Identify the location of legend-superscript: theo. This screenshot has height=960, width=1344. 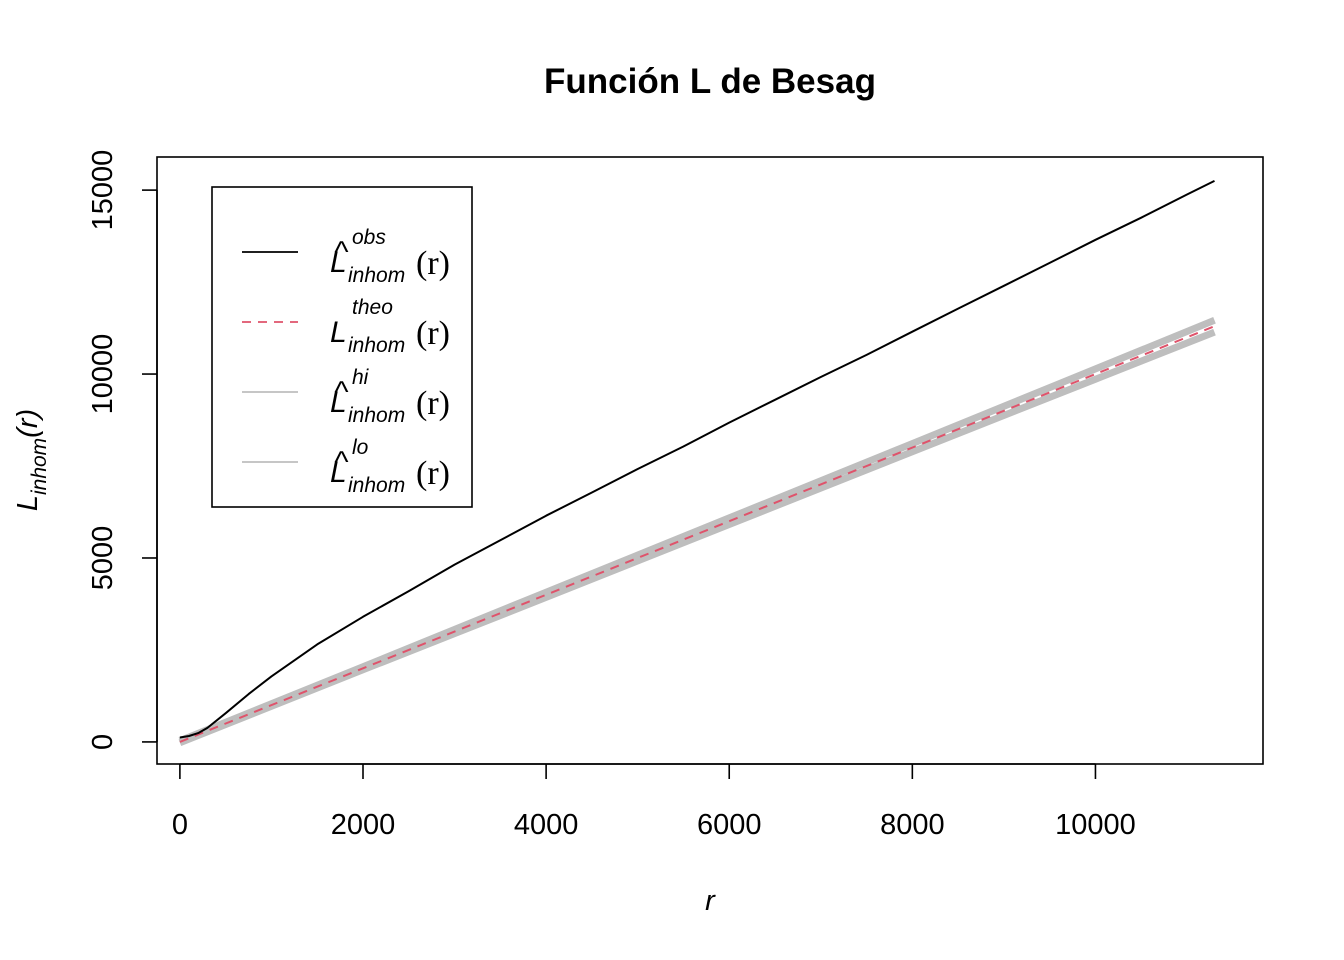
(372, 307).